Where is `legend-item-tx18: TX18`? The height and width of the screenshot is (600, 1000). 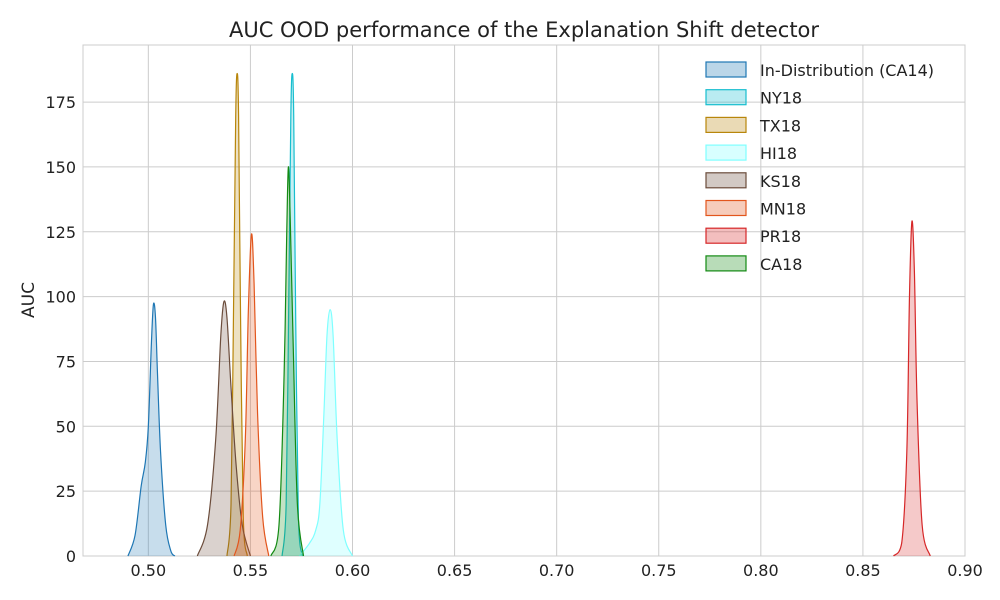 legend-item-tx18: TX18 is located at coordinates (753, 125).